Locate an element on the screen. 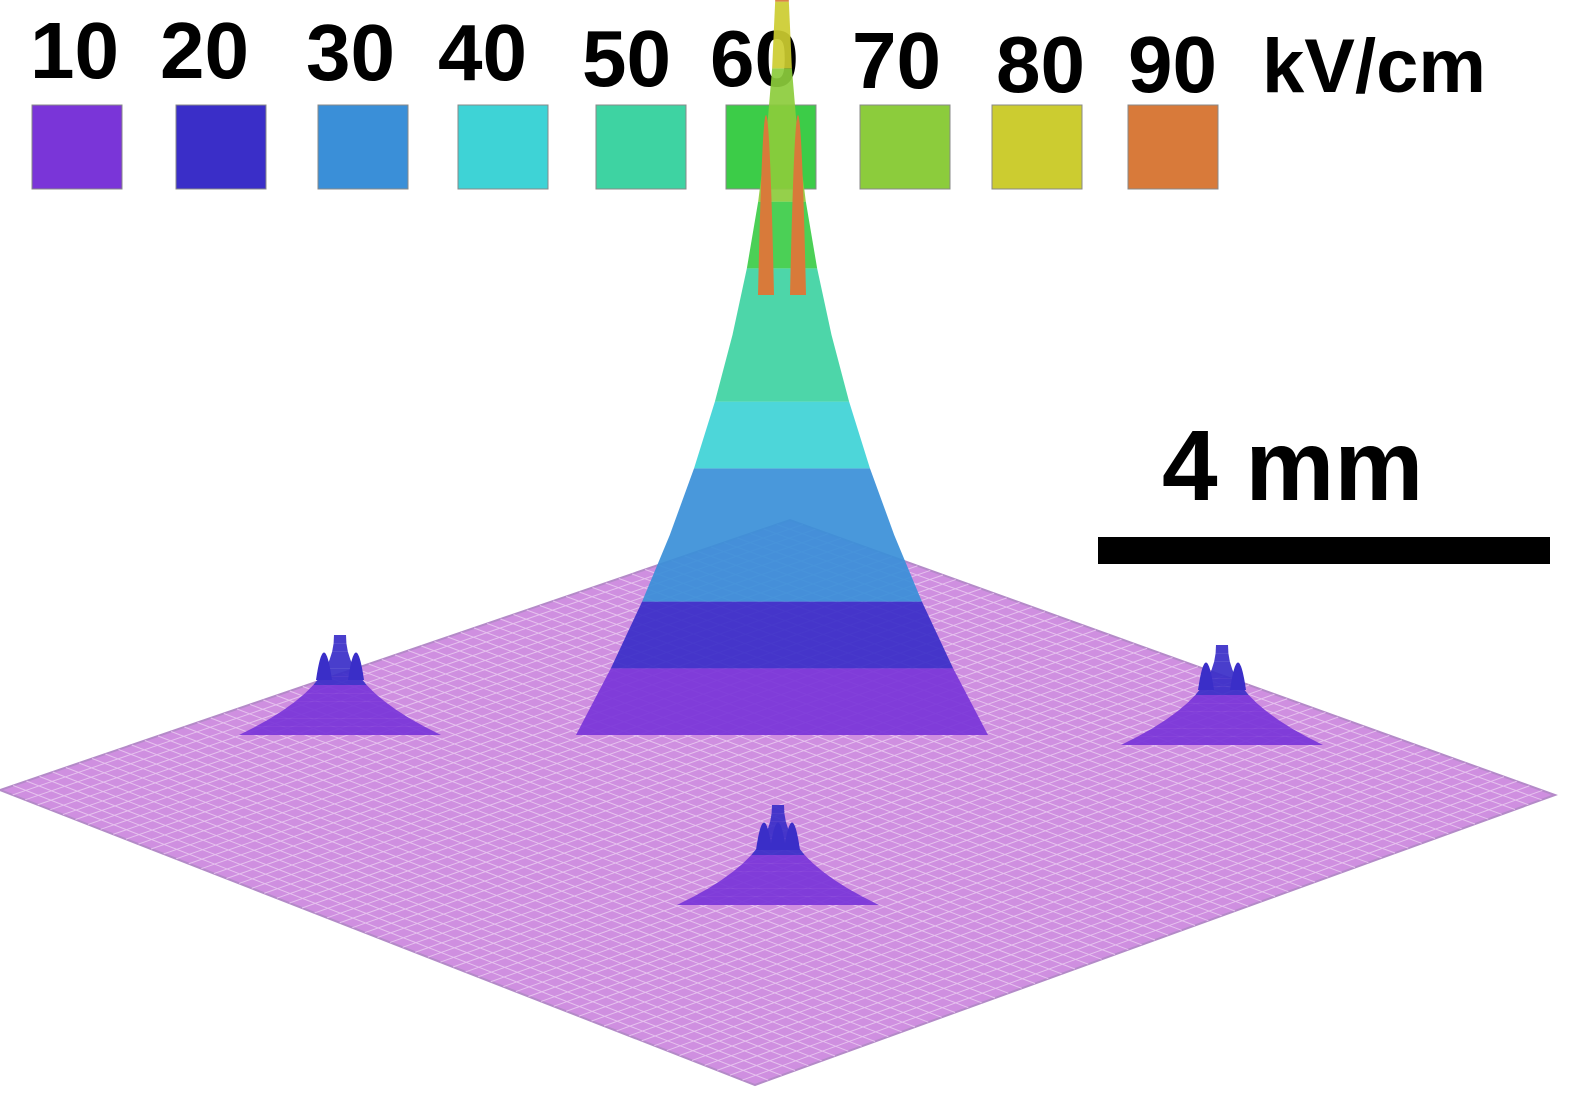  scale-bar-label: 4 mm is located at coordinates (1292, 466).